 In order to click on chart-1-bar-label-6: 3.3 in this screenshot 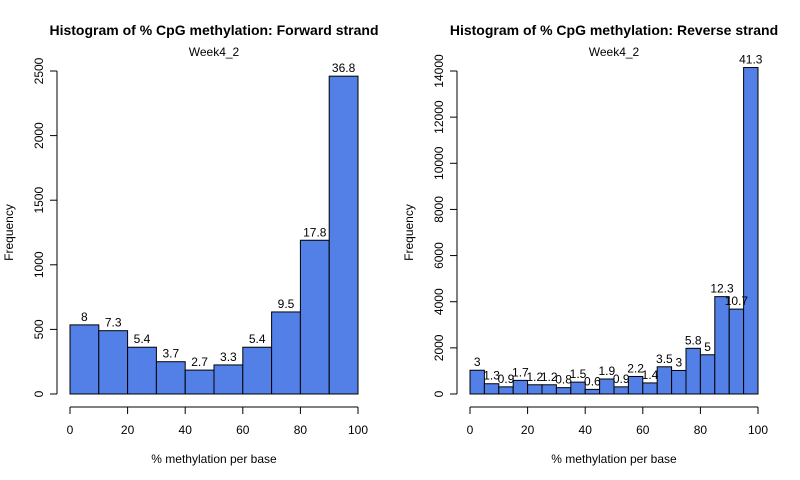, I will do `click(228, 357)`.